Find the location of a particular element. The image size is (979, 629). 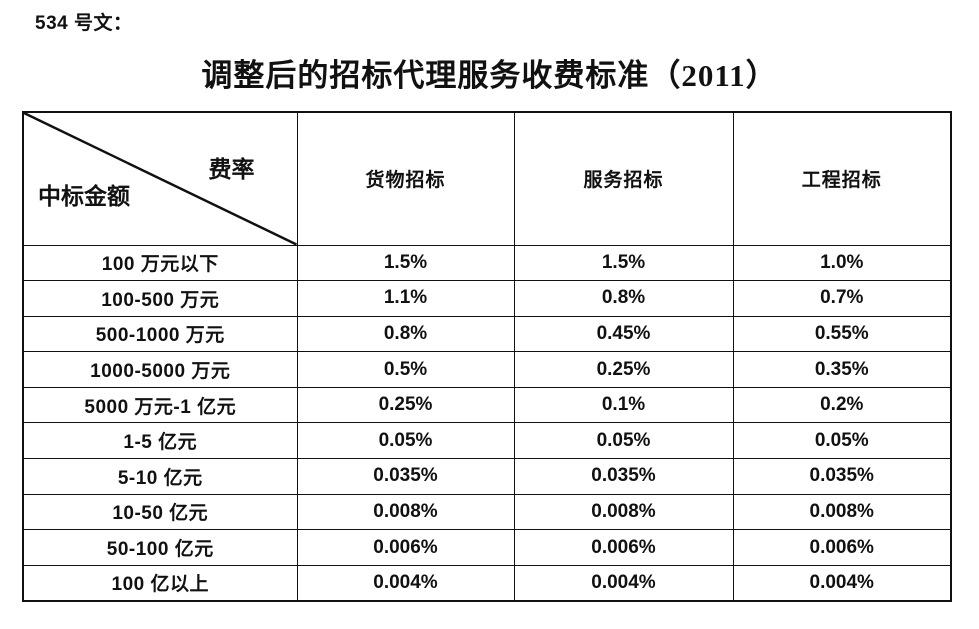

column-header-goods: 货物招标 is located at coordinates (405, 178).